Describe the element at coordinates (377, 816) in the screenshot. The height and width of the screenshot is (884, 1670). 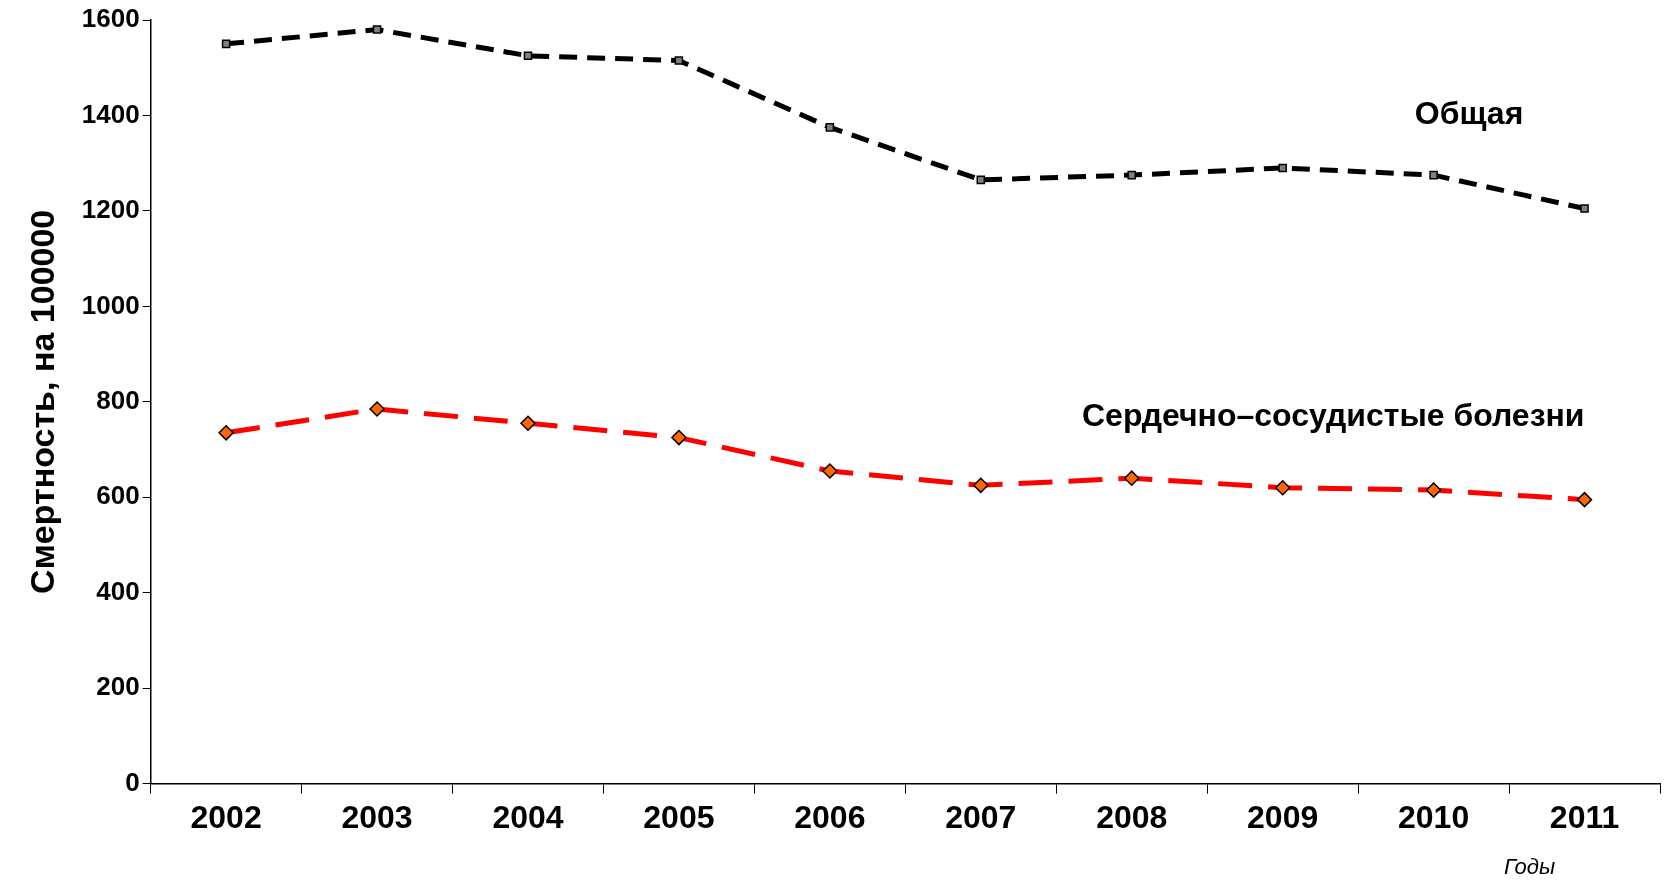
I see `x-tick-label: 2003` at that location.